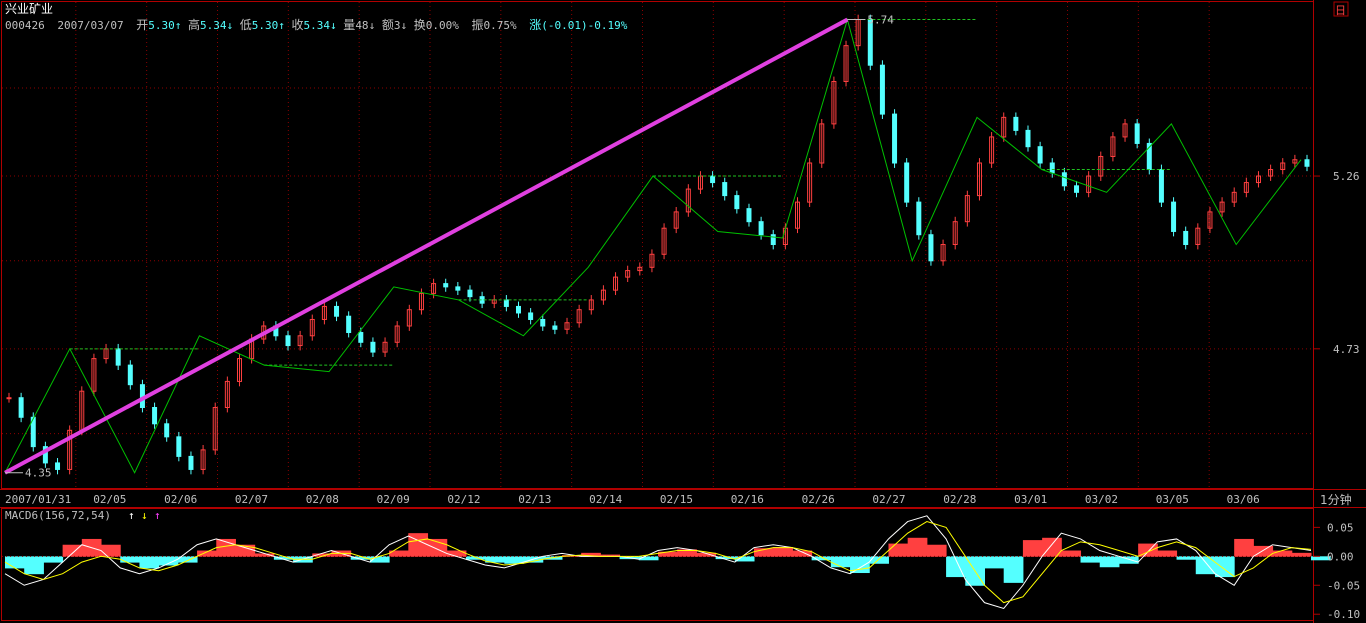 Image resolution: width=1366 pixels, height=623 pixels. I want to click on date-label: 02/27, so click(888, 499).